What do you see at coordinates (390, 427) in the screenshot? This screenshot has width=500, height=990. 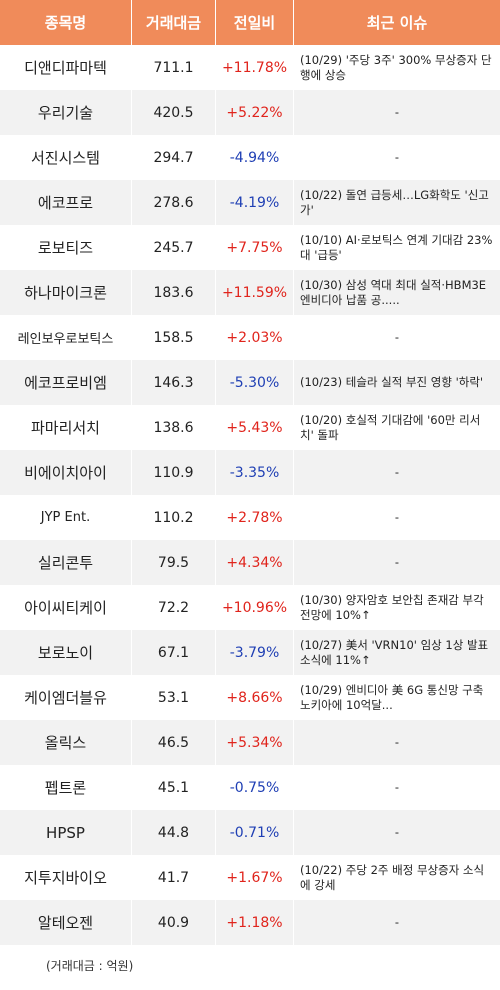 I see `recent-issue-text: (10/20) 호실적 기대감에 '60만 리서치' 돌파` at bounding box center [390, 427].